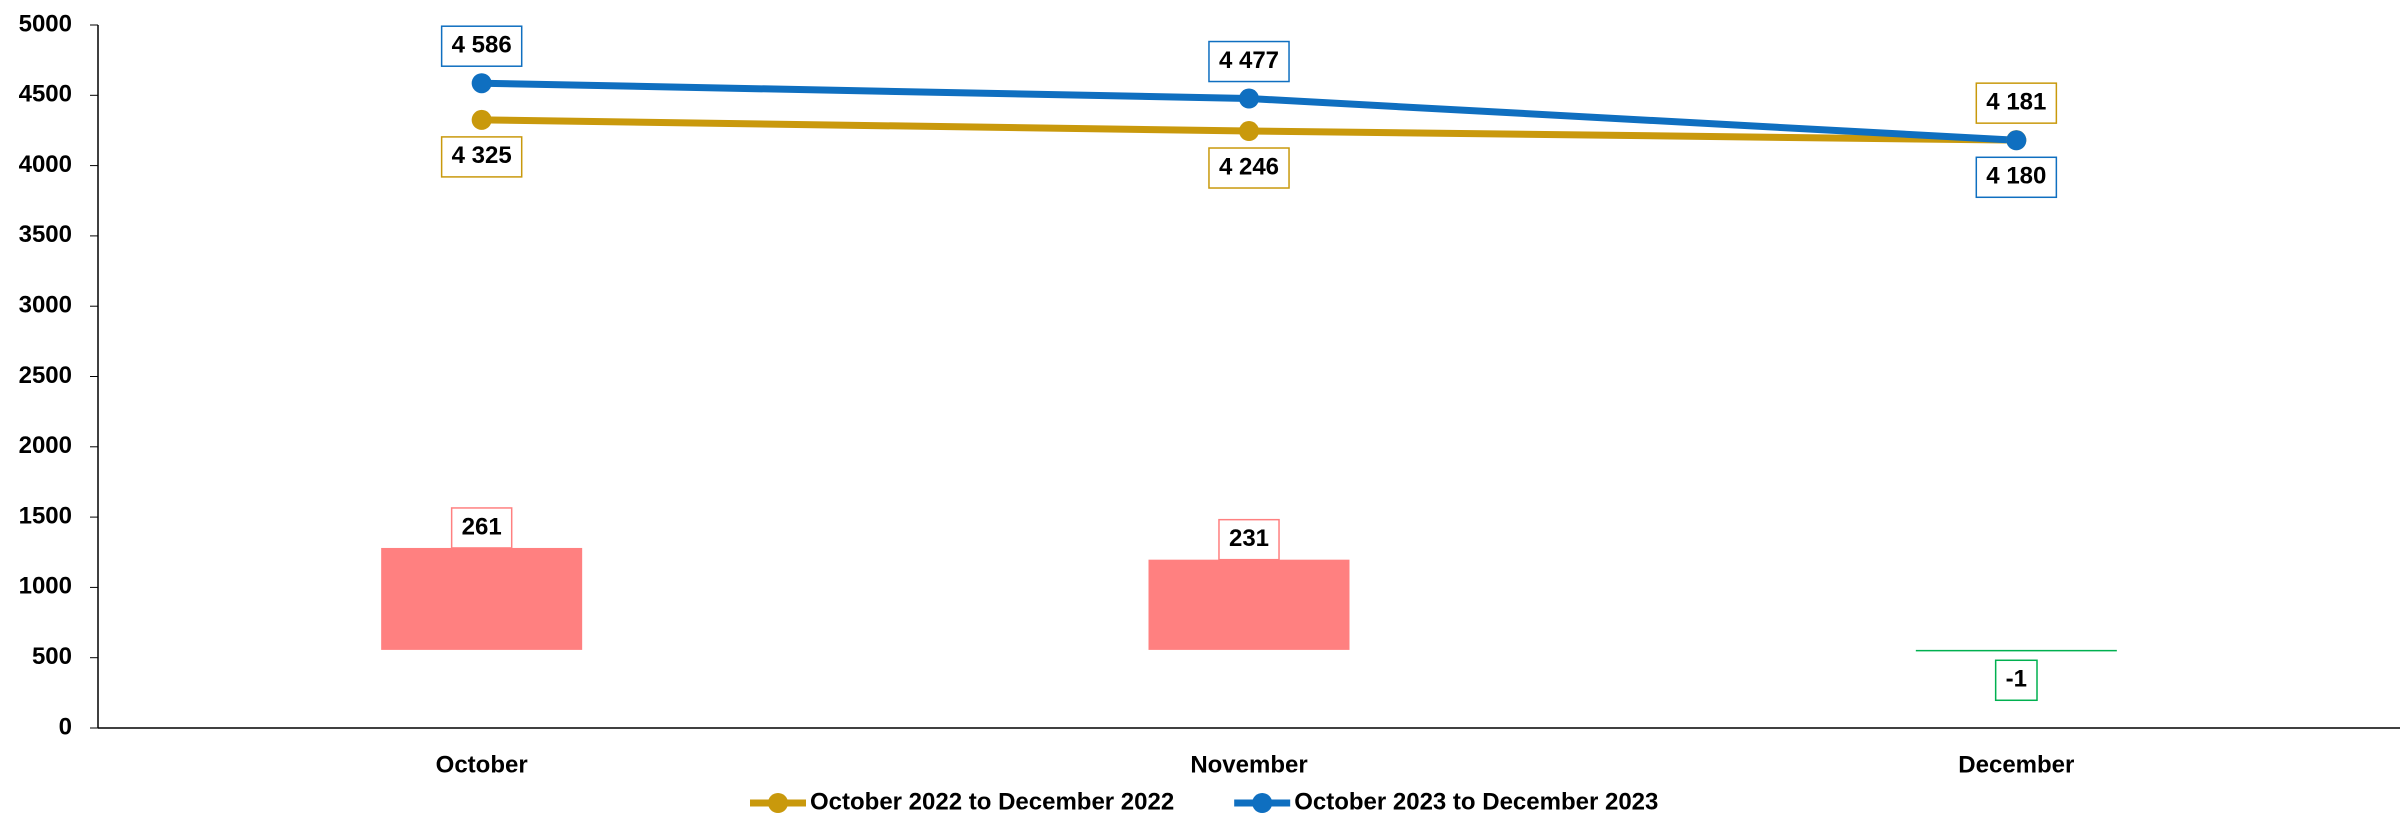 This screenshot has width=2407, height=816. Describe the element at coordinates (45, 164) in the screenshot. I see `y-tick-label: 4000` at that location.